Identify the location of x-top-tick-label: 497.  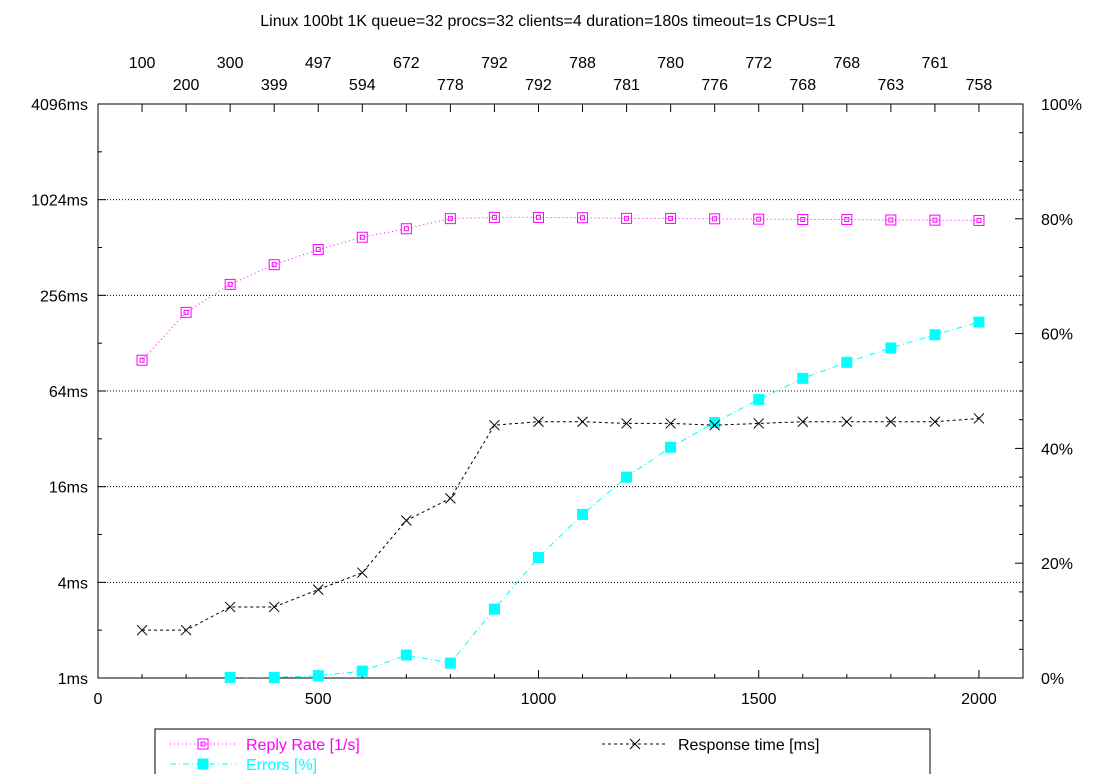
(318, 63).